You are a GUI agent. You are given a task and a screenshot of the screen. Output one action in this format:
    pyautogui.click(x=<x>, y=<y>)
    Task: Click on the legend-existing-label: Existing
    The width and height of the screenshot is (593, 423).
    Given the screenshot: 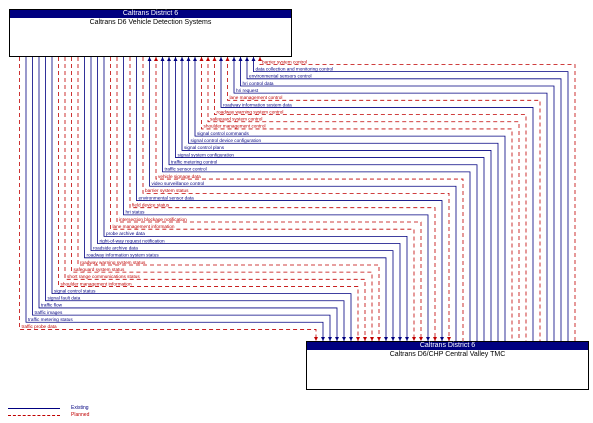 What is the action you would take?
    pyautogui.click(x=80, y=408)
    